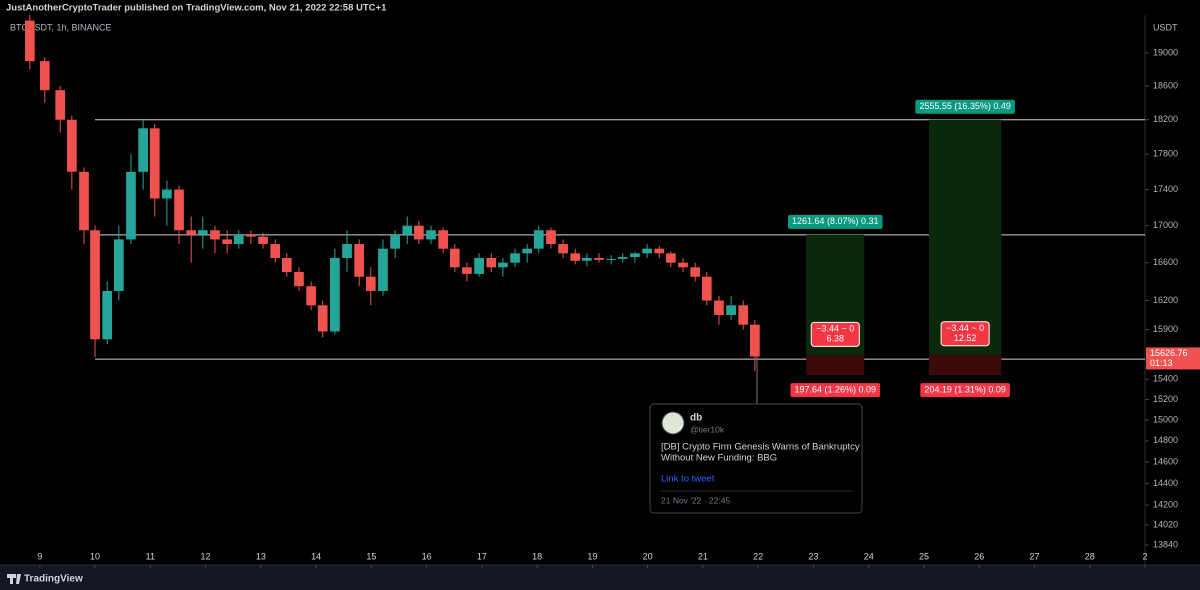 Image resolution: width=1200 pixels, height=590 pixels. Describe the element at coordinates (150, 556) in the screenshot. I see `x-tick-label: 11` at that location.